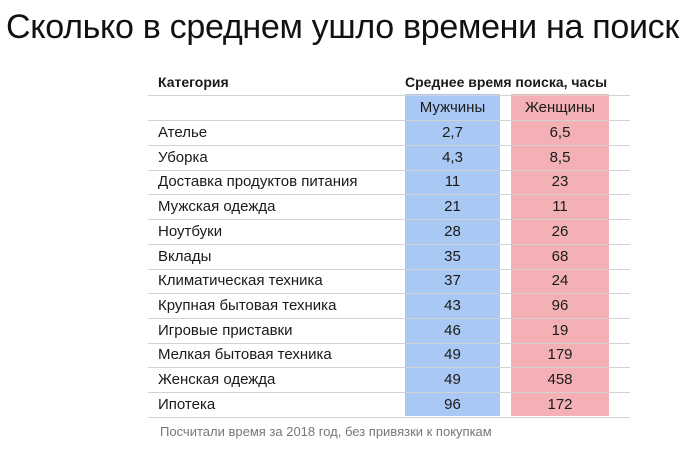  I want to click on category-header: Категория, so click(193, 82).